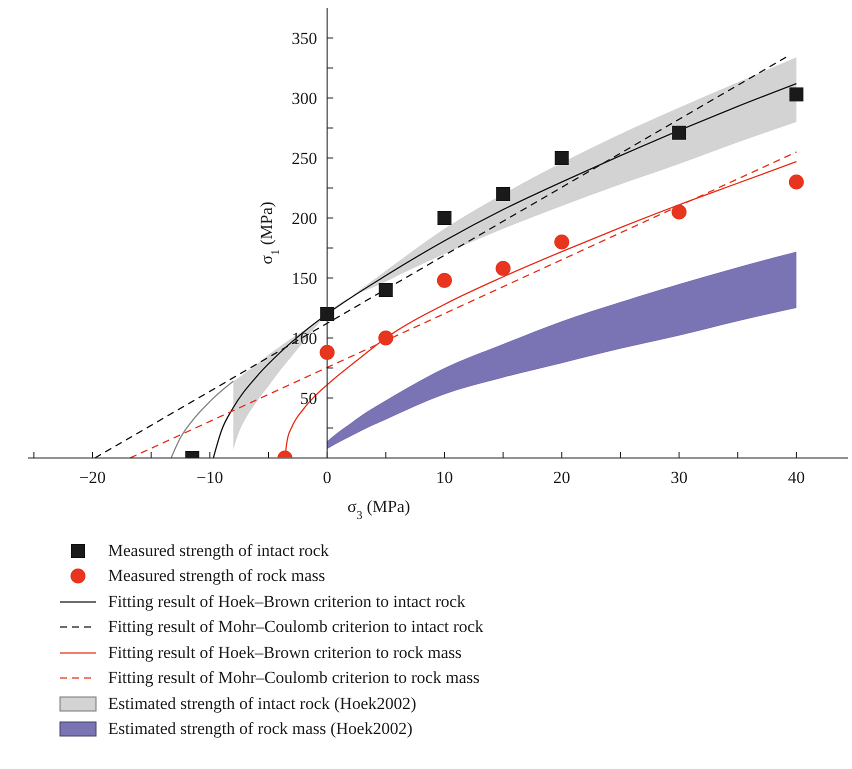 The width and height of the screenshot is (852, 769). I want to click on legend-label: Fitting result of Mohr–Coulomb criterion to rock mass, so click(294, 678).